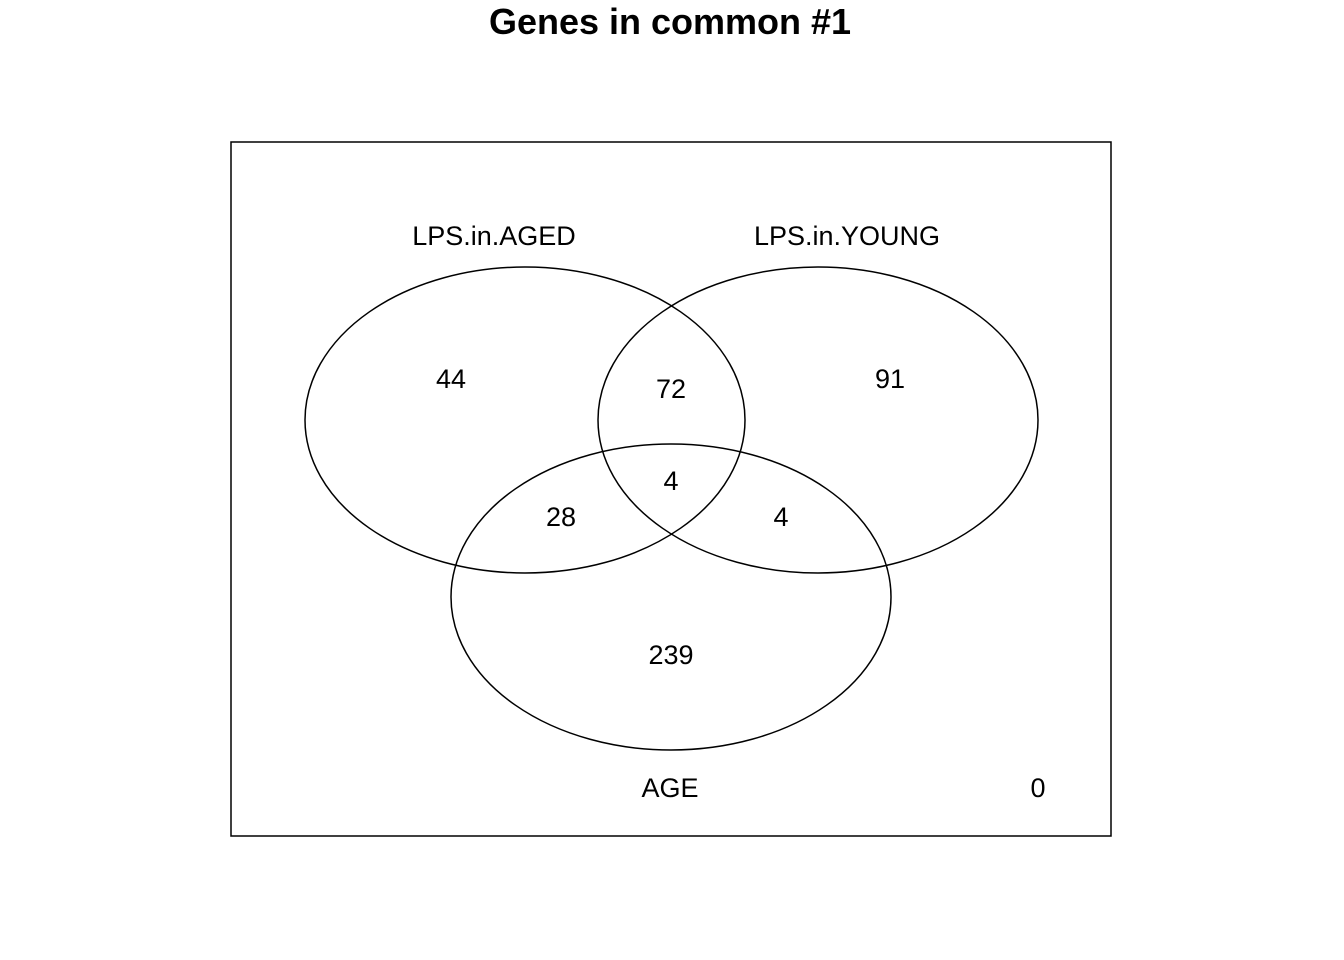  Describe the element at coordinates (669, 788) in the screenshot. I see `set-c-label: AGE` at that location.